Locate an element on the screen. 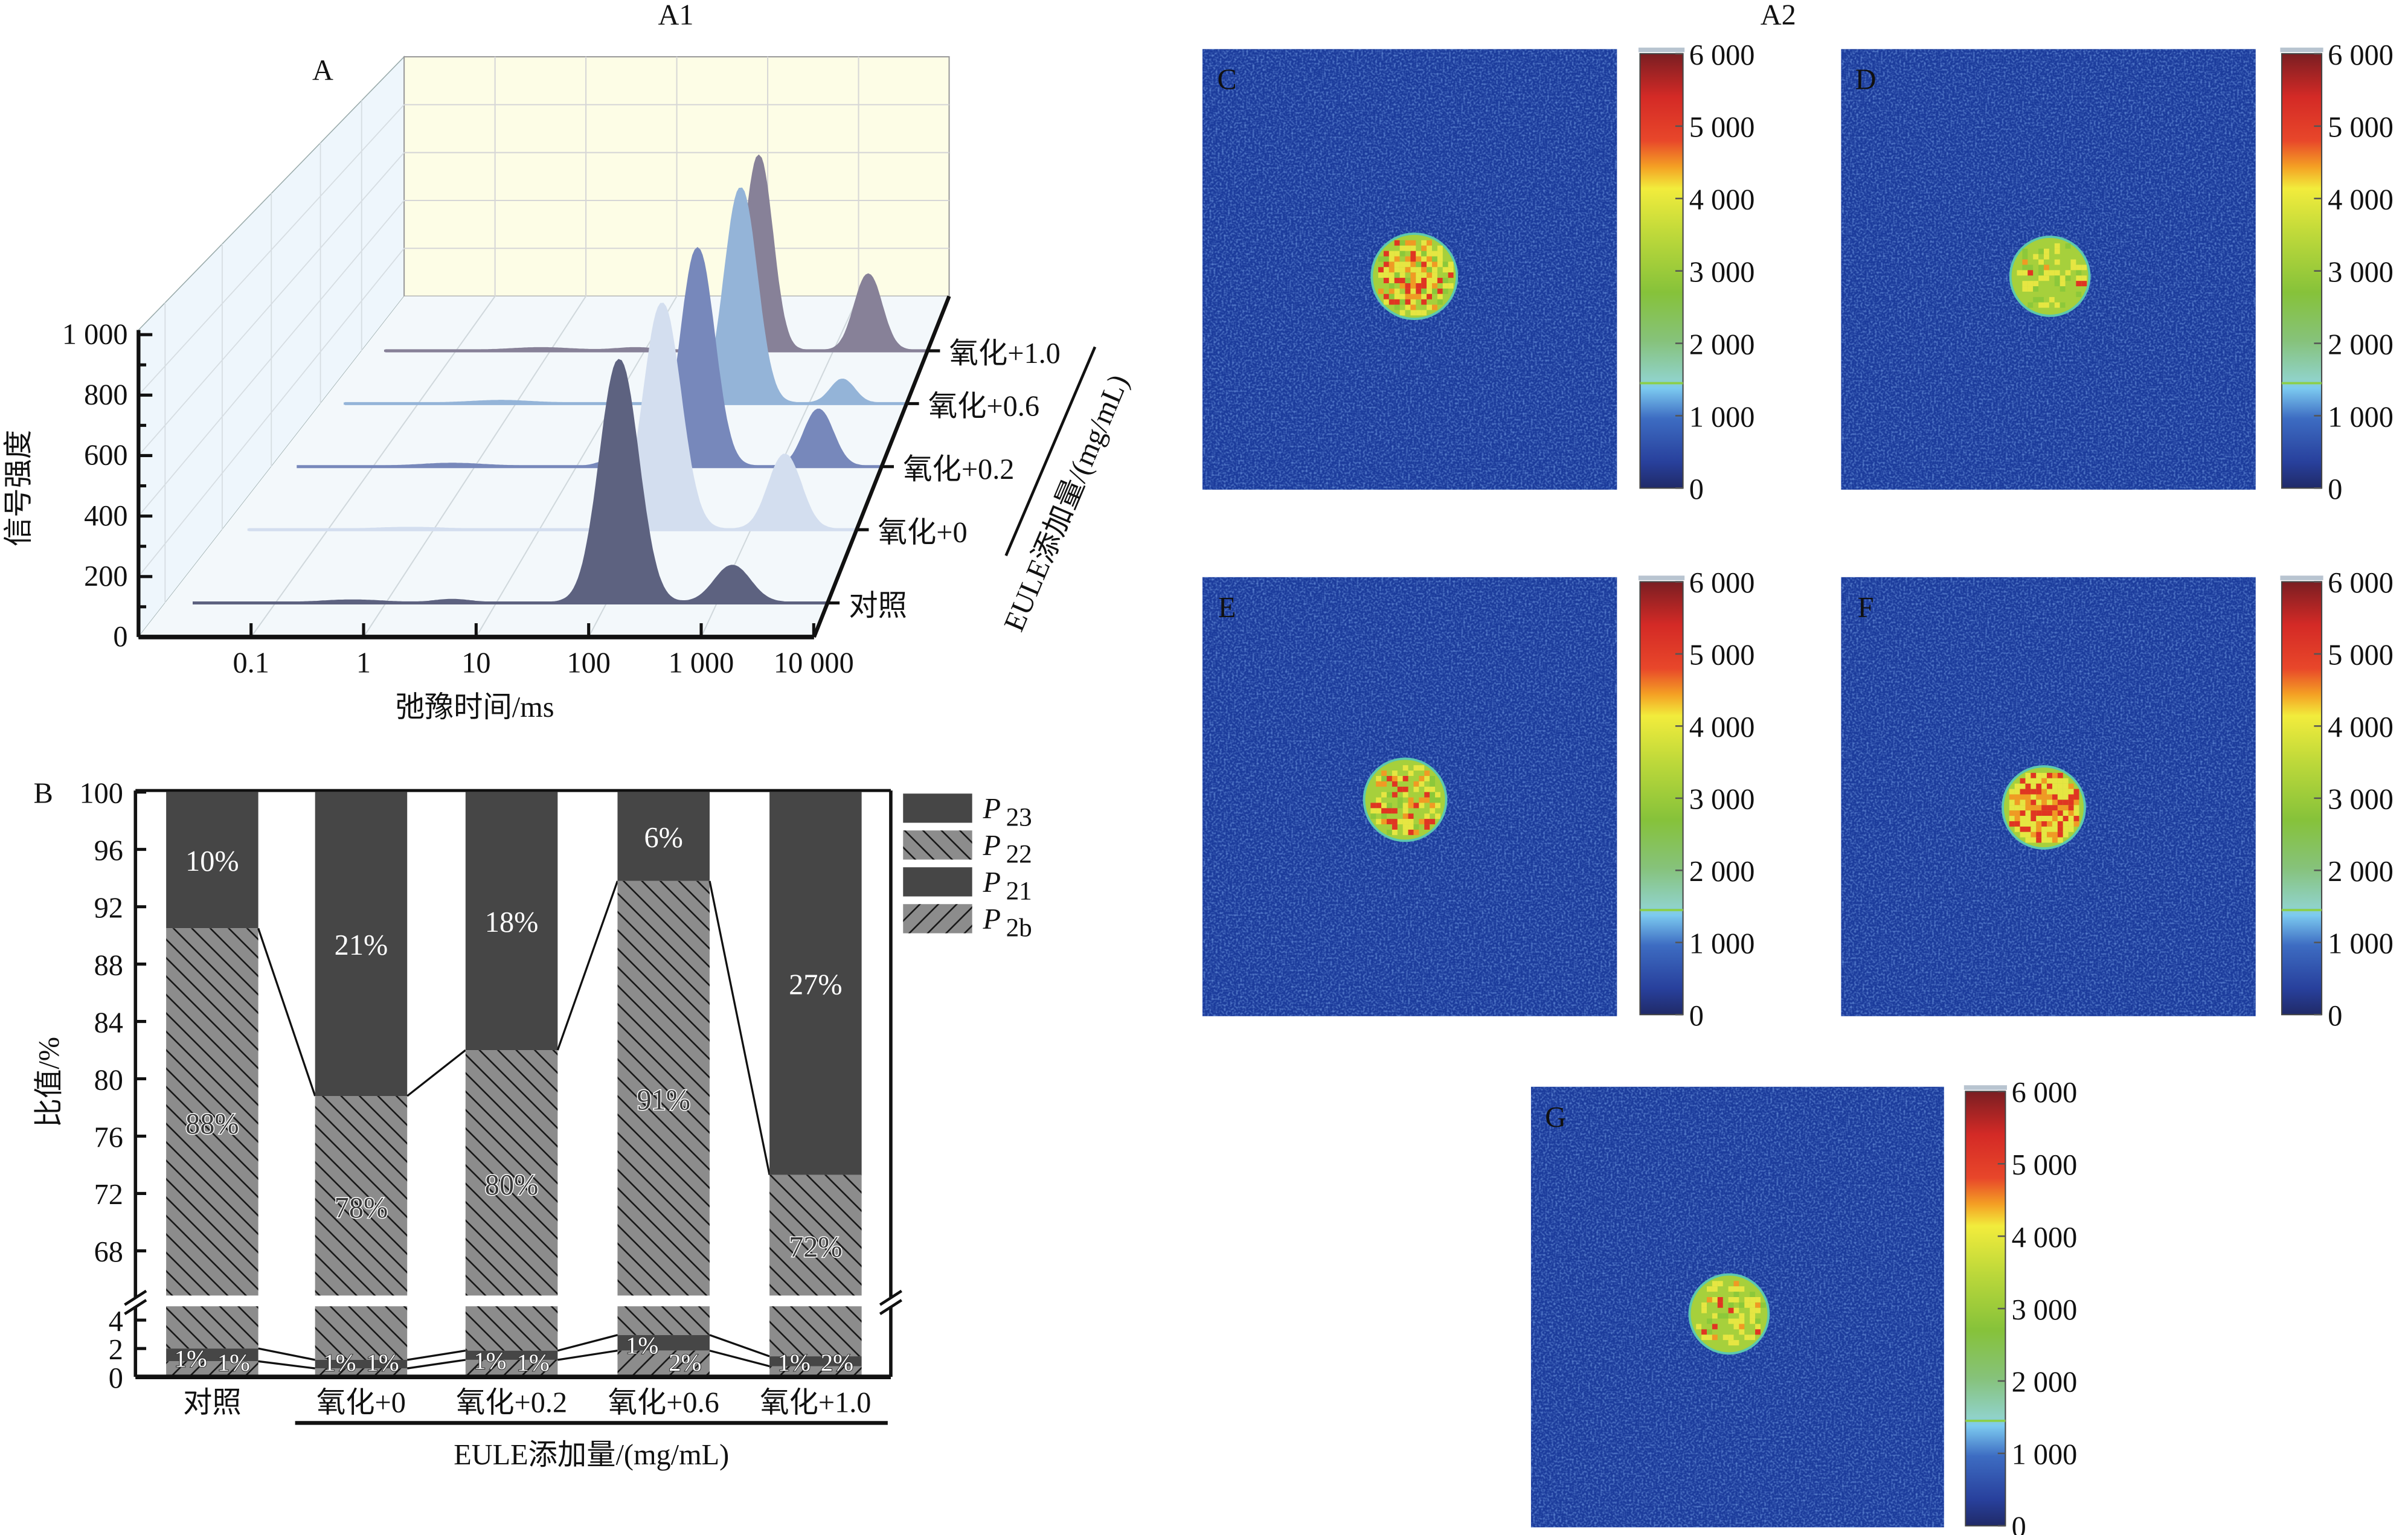  x-tick-label: 1 is located at coordinates (363, 663).